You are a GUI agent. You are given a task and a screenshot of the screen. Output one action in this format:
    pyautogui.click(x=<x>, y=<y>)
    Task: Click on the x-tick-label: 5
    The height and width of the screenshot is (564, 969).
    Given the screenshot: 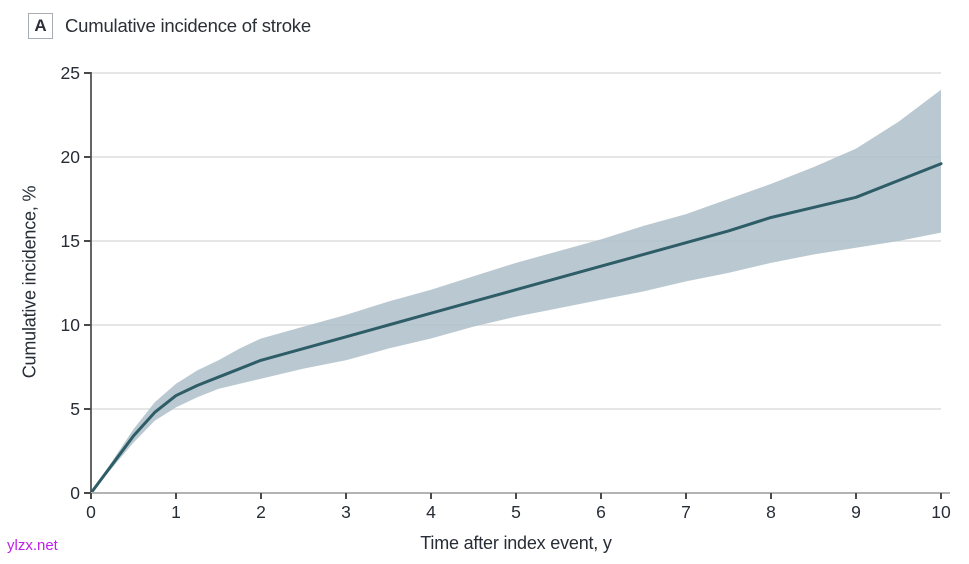 What is the action you would take?
    pyautogui.click(x=516, y=512)
    